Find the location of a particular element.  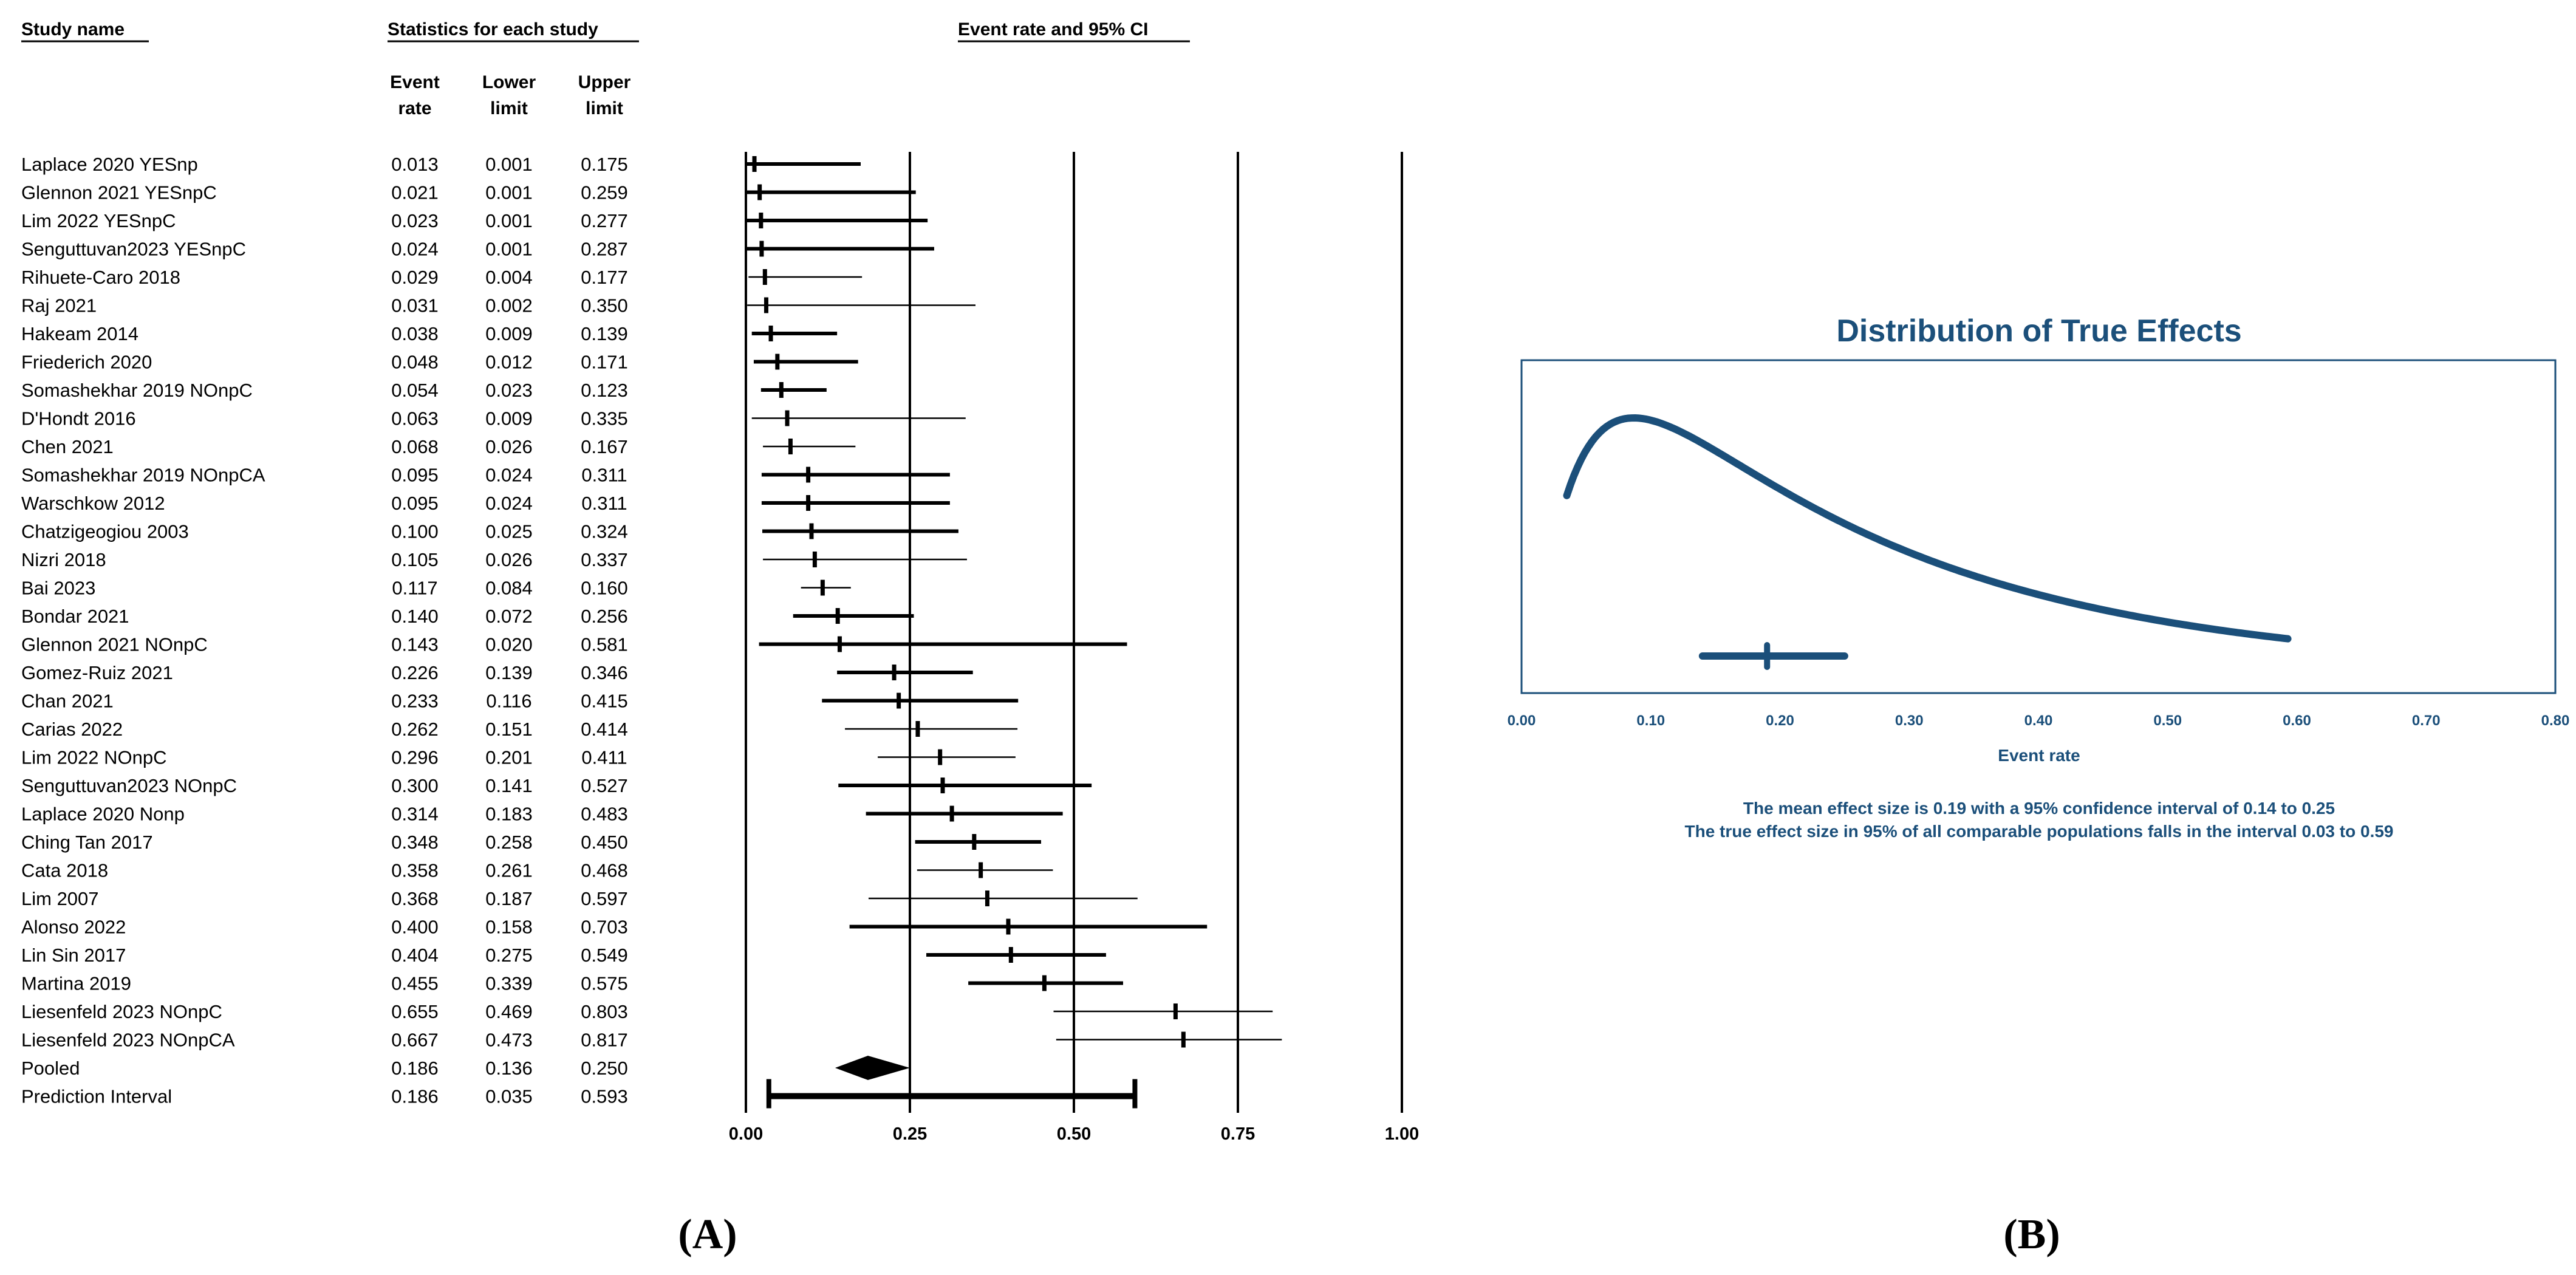

header-lower-line1: Lower is located at coordinates (509, 82).